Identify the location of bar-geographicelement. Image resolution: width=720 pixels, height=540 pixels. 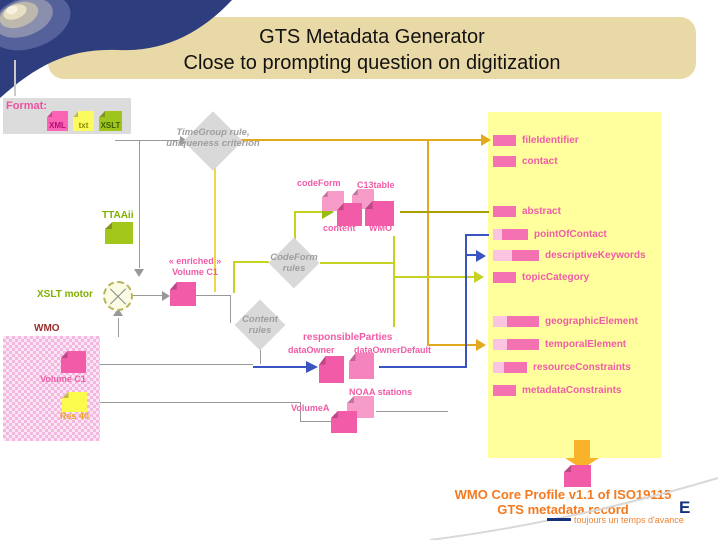
(516, 321).